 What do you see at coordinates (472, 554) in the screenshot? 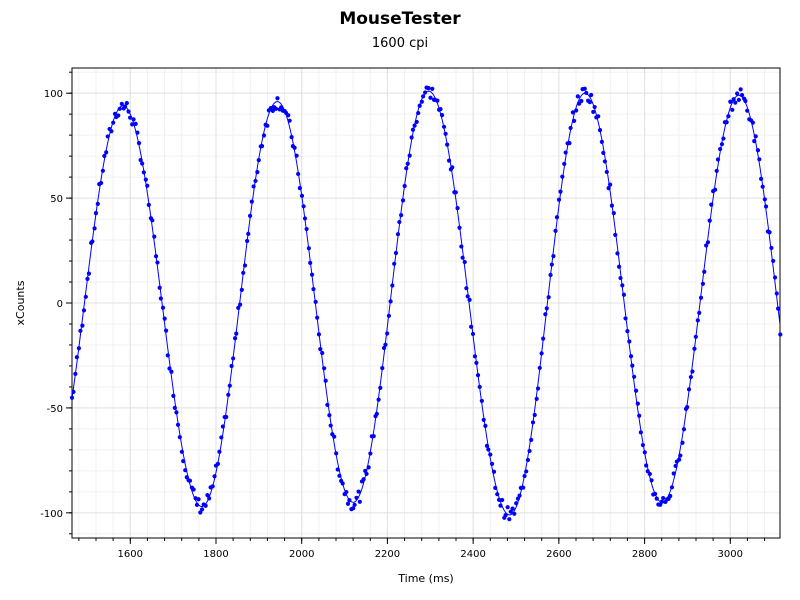
I see `x-tick-label: 2400` at bounding box center [472, 554].